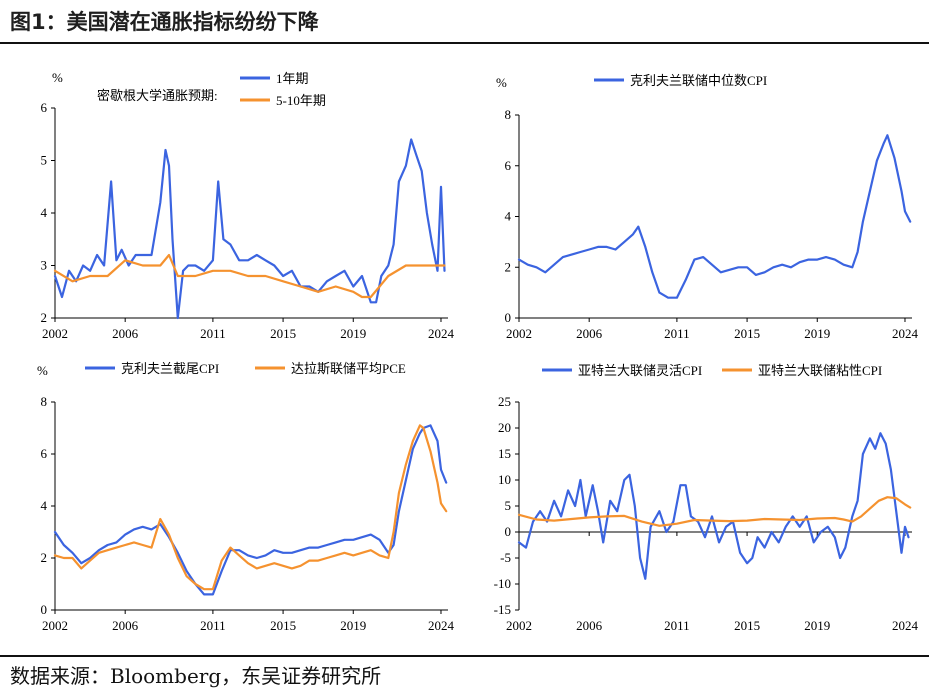 The height and width of the screenshot is (693, 929). Describe the element at coordinates (464, 43) in the screenshot. I see `top-rule` at that location.